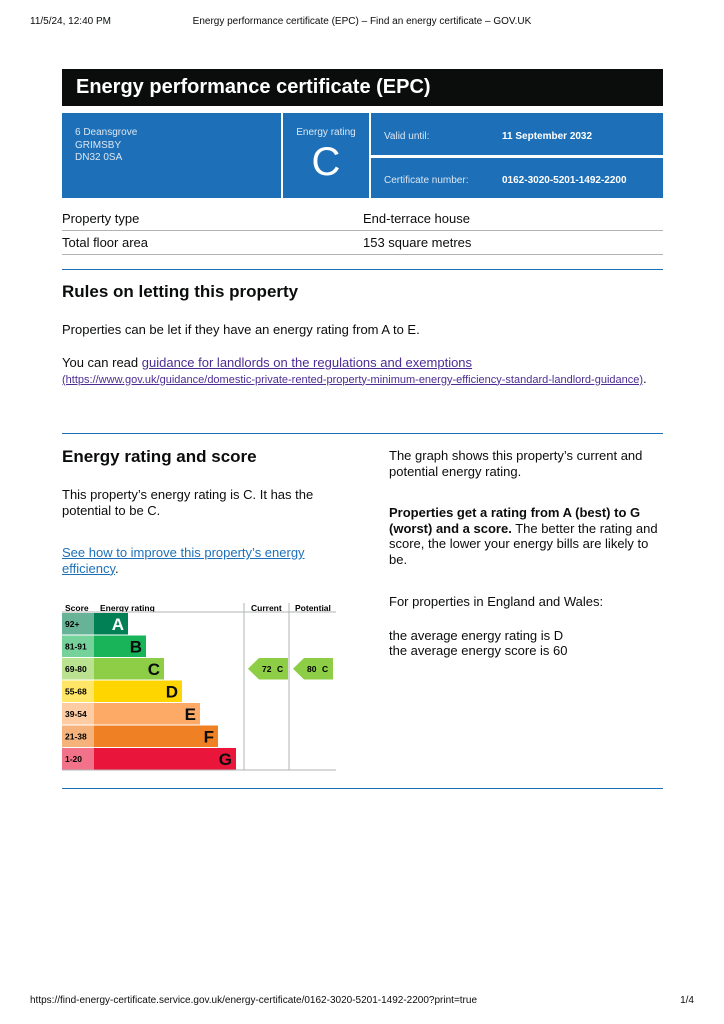  I want to click on section-heading: Energy rating and score, so click(159, 456).